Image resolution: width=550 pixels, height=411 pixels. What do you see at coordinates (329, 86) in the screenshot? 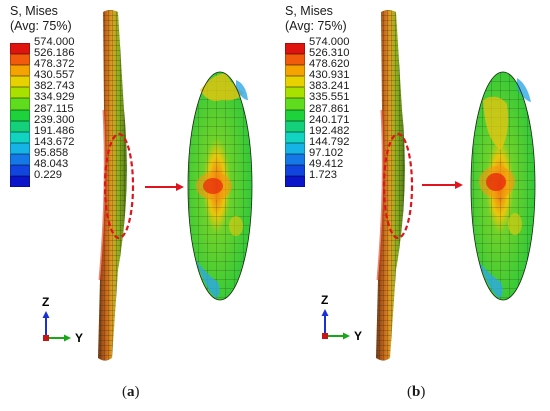
I see `legend-value: 383.241` at bounding box center [329, 86].